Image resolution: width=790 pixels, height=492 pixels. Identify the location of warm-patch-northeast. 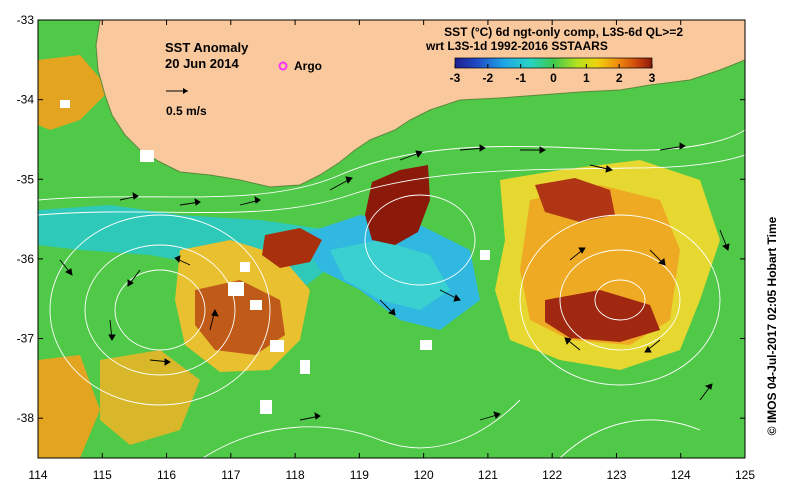
(575, 200).